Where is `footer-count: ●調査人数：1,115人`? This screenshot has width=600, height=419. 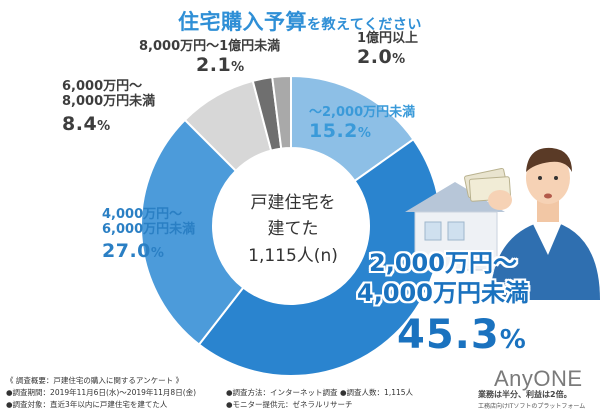 footer-count: ●調査人数：1,115人 is located at coordinates (377, 392).